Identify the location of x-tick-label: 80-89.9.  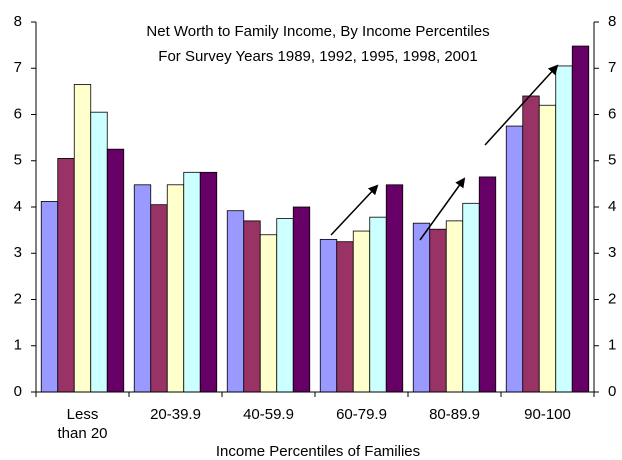
(454, 414).